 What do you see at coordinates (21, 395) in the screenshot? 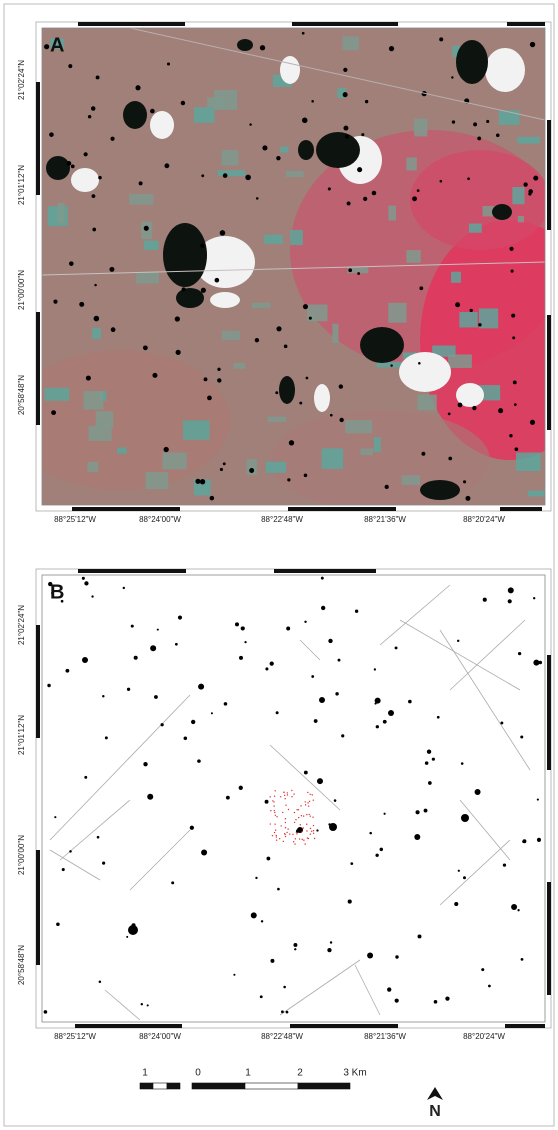
I see `latitude-label: 20°58'48"N` at bounding box center [21, 395].